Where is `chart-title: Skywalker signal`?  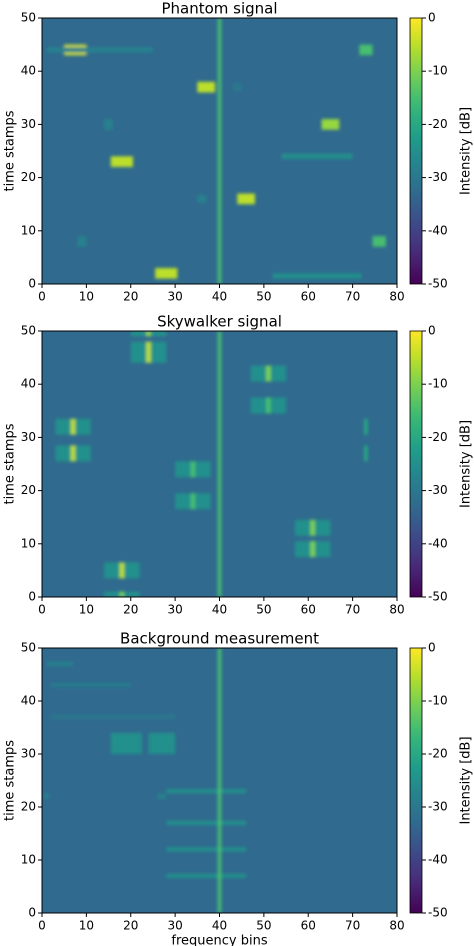
chart-title: Skywalker signal is located at coordinates (219, 322).